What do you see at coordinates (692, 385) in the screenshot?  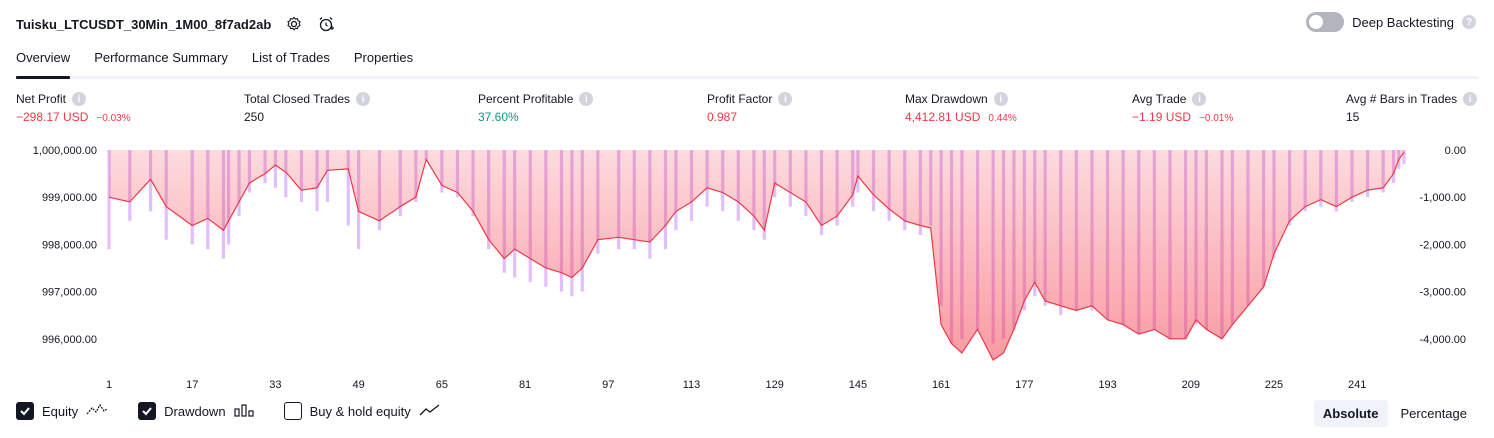 I see `x-axis-tick: 113` at bounding box center [692, 385].